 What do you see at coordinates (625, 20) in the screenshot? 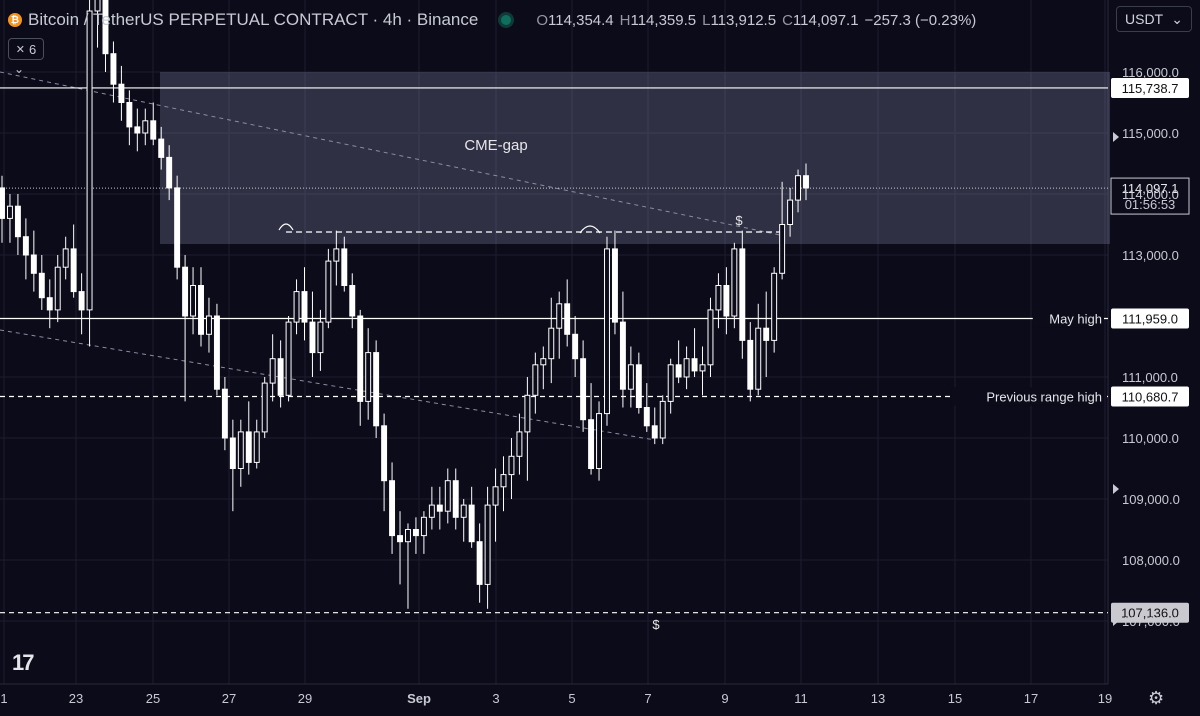
I see `high-label: H` at bounding box center [625, 20].